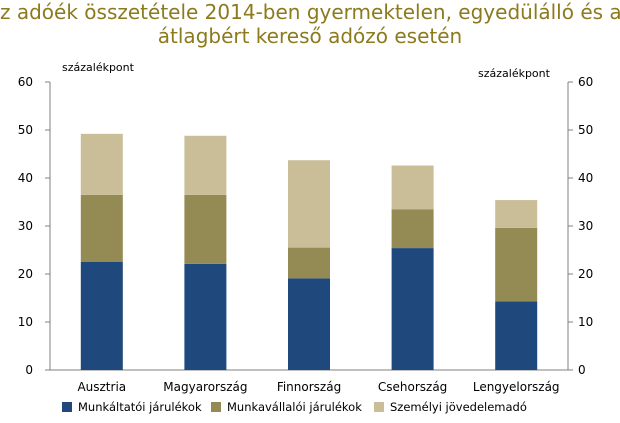 Image resolution: width=620 pixels, height=423 pixels. What do you see at coordinates (582, 370) in the screenshot?
I see `y-tick-label-right: 0` at bounding box center [582, 370].